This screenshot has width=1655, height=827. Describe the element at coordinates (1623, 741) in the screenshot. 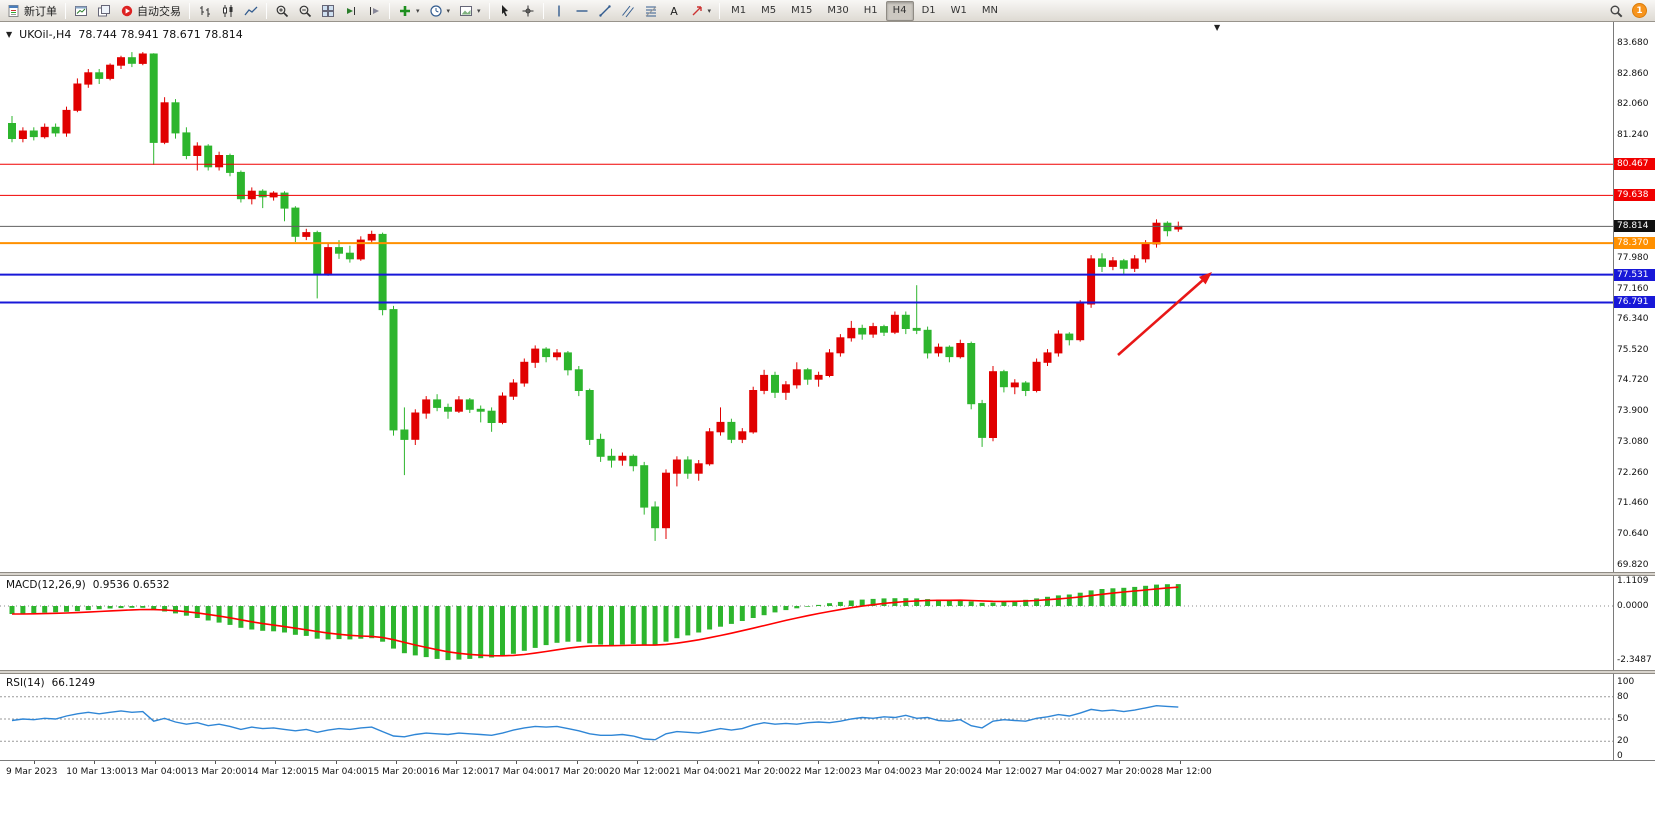

I see `rsi-axis-tick: 20` at that location.